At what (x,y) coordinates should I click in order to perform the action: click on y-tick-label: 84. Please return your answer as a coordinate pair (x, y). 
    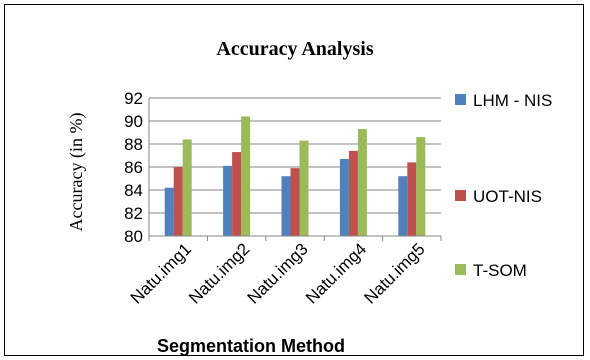
    Looking at the image, I should click on (133, 190).